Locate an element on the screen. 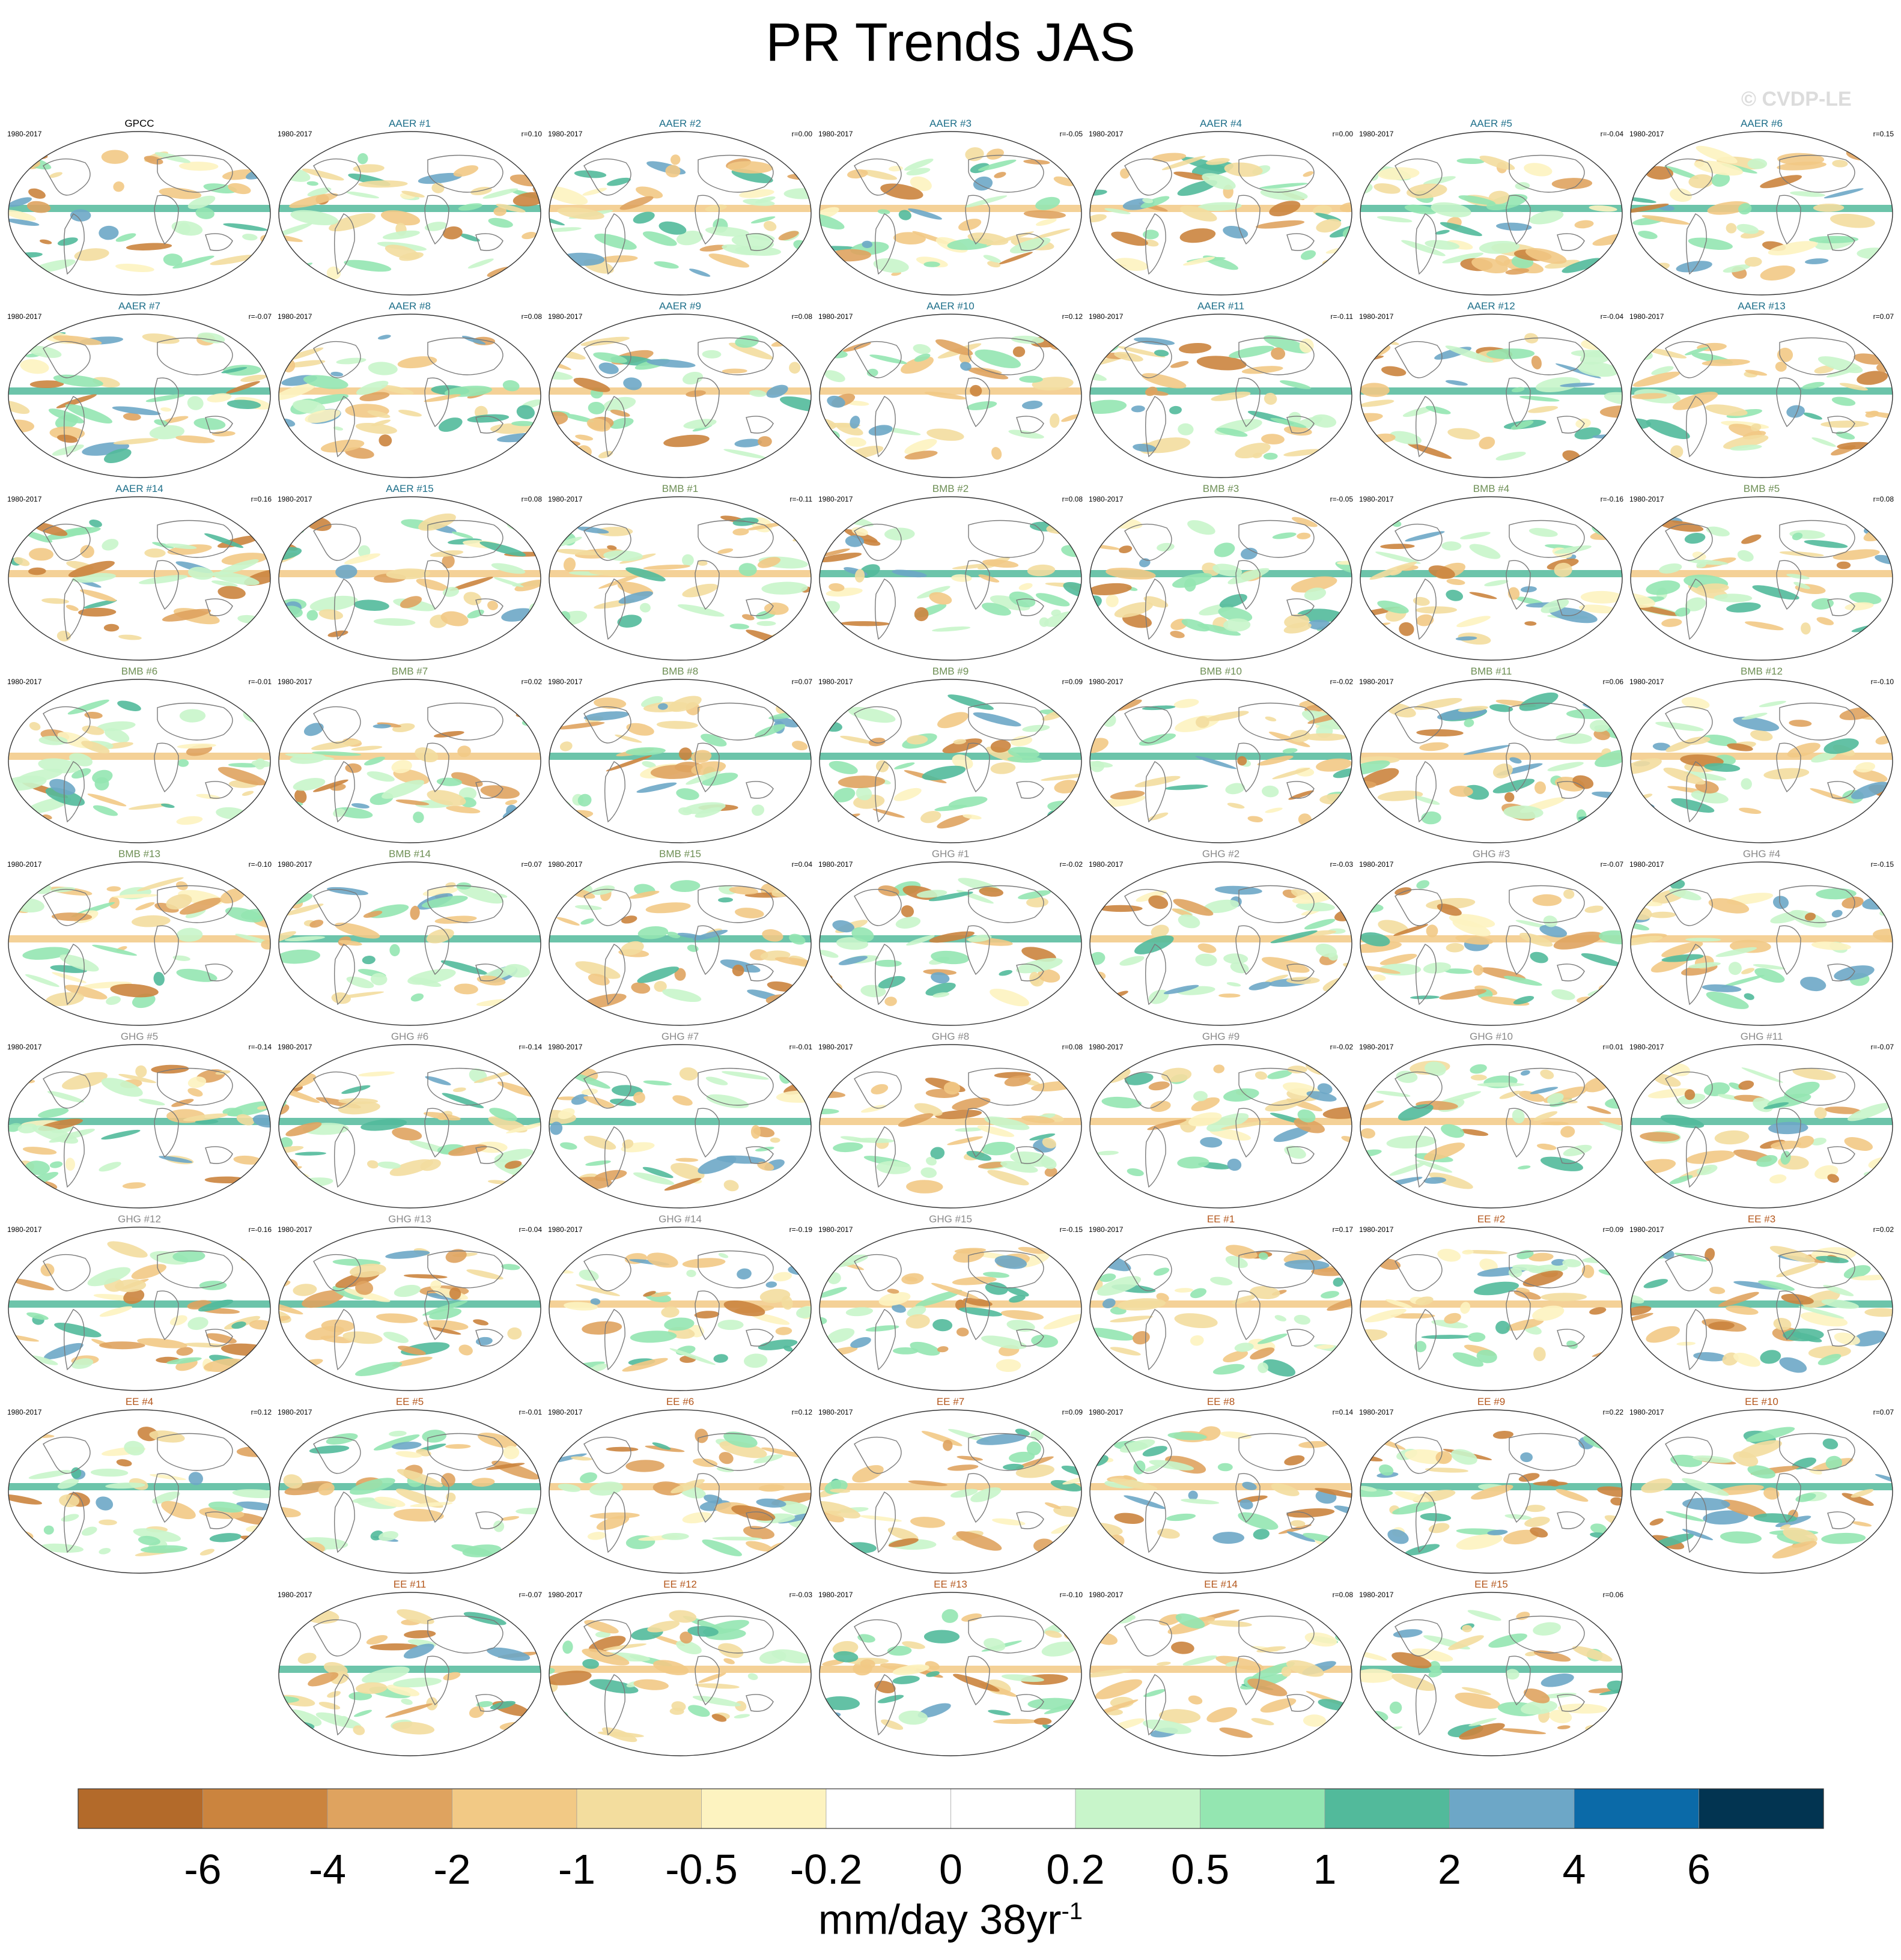 This screenshot has width=1901, height=1960. panel-correlation: r=-0.02 is located at coordinates (1071, 864).